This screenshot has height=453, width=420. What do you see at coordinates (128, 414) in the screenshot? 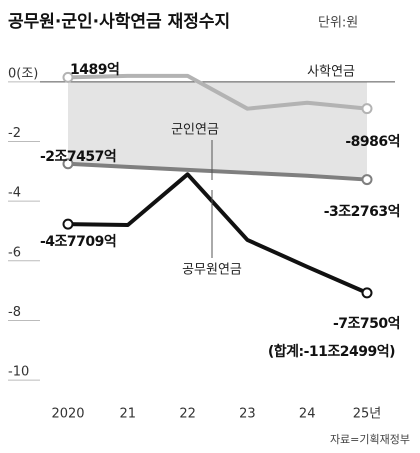
I see `x-tick-label: 21` at bounding box center [128, 414].